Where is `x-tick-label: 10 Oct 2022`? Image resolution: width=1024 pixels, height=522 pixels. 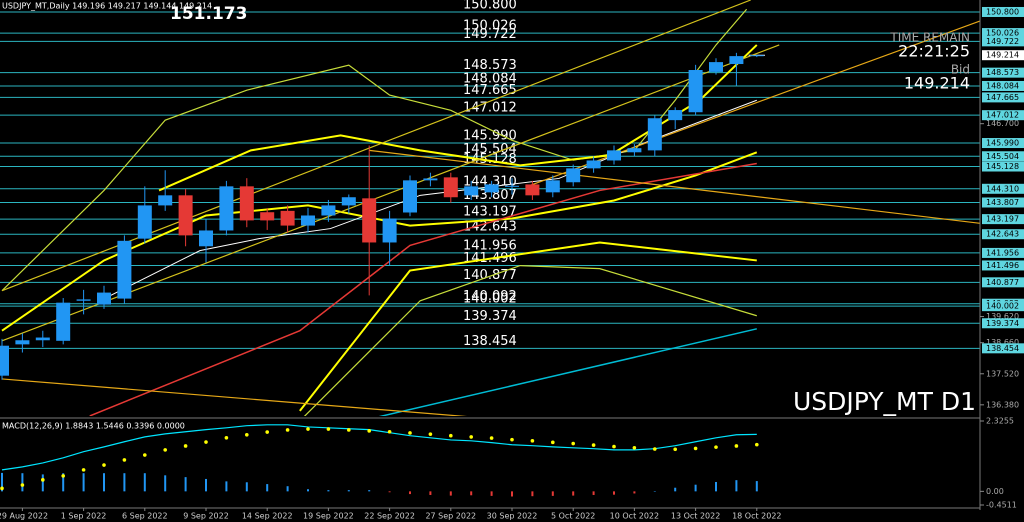
x-tick-label: 10 Oct 2022 is located at coordinates (634, 516).